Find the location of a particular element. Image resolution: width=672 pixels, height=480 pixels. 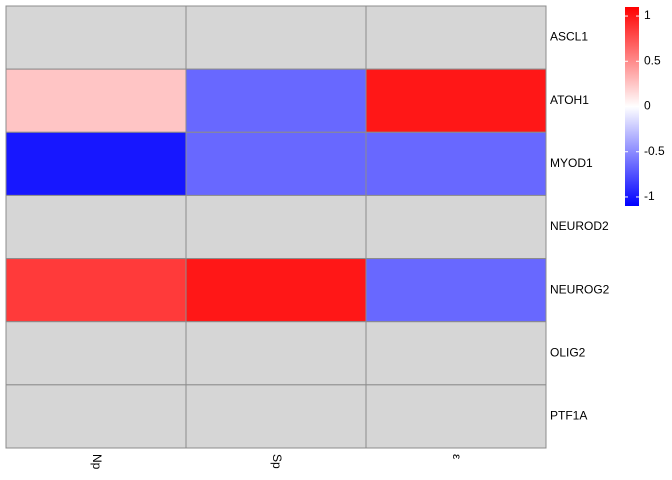

row-label-atoh1: ATOH1 is located at coordinates (569, 100).